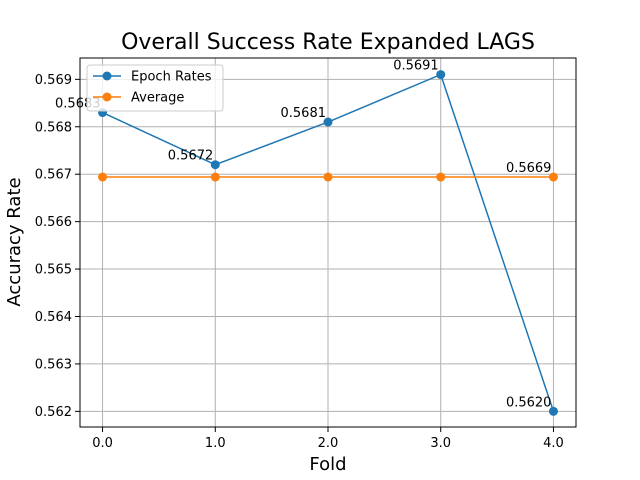 The width and height of the screenshot is (640, 480). What do you see at coordinates (328, 42) in the screenshot?
I see `chart-title: Overall Success Rate Expanded LAGS` at bounding box center [328, 42].